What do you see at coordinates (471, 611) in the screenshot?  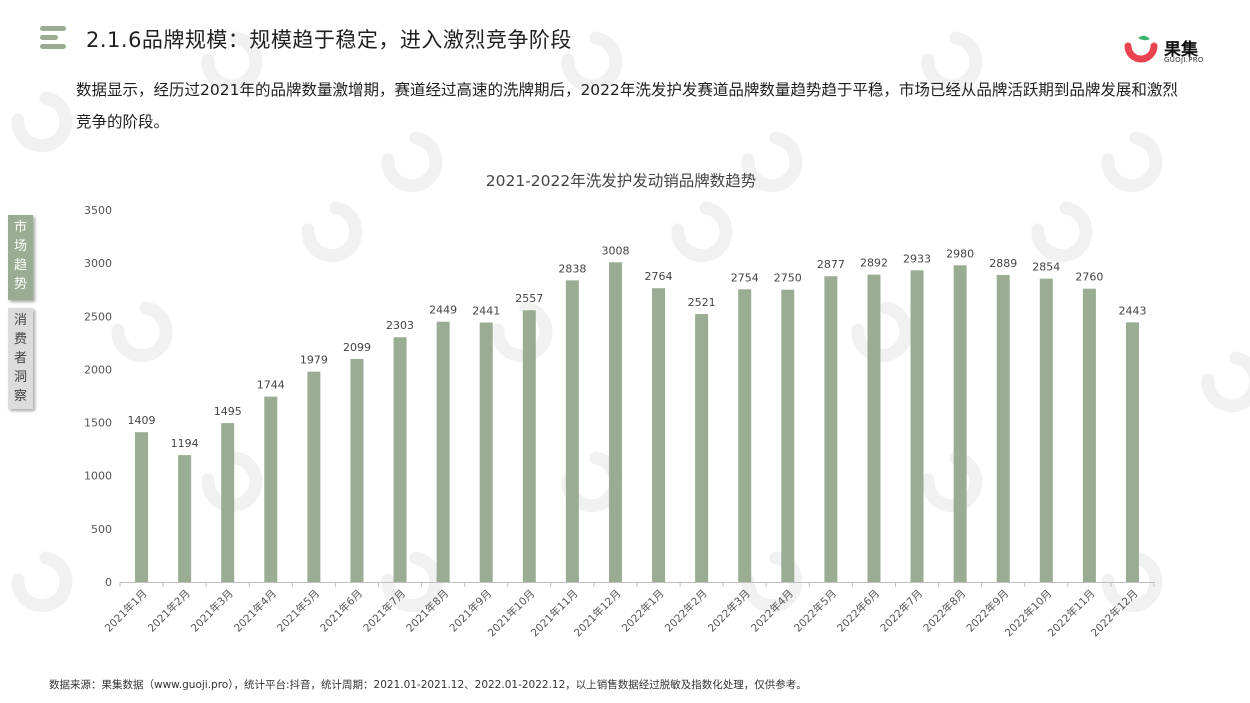 I see `x-tick-label: 2021年9月` at bounding box center [471, 611].